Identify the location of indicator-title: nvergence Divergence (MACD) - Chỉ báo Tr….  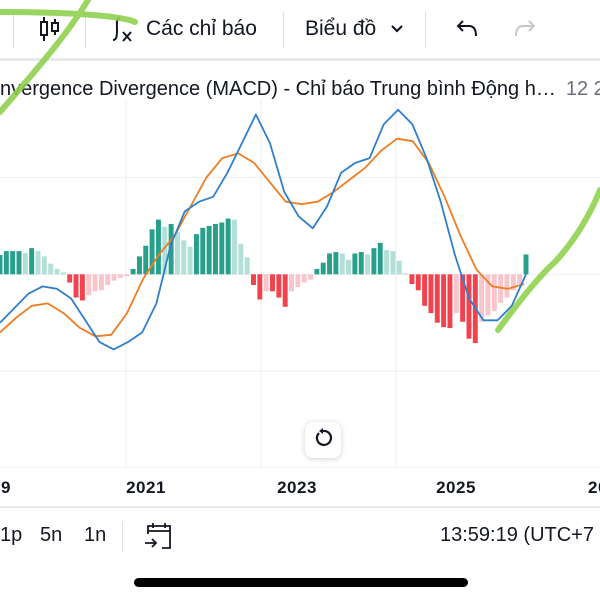
(278, 89).